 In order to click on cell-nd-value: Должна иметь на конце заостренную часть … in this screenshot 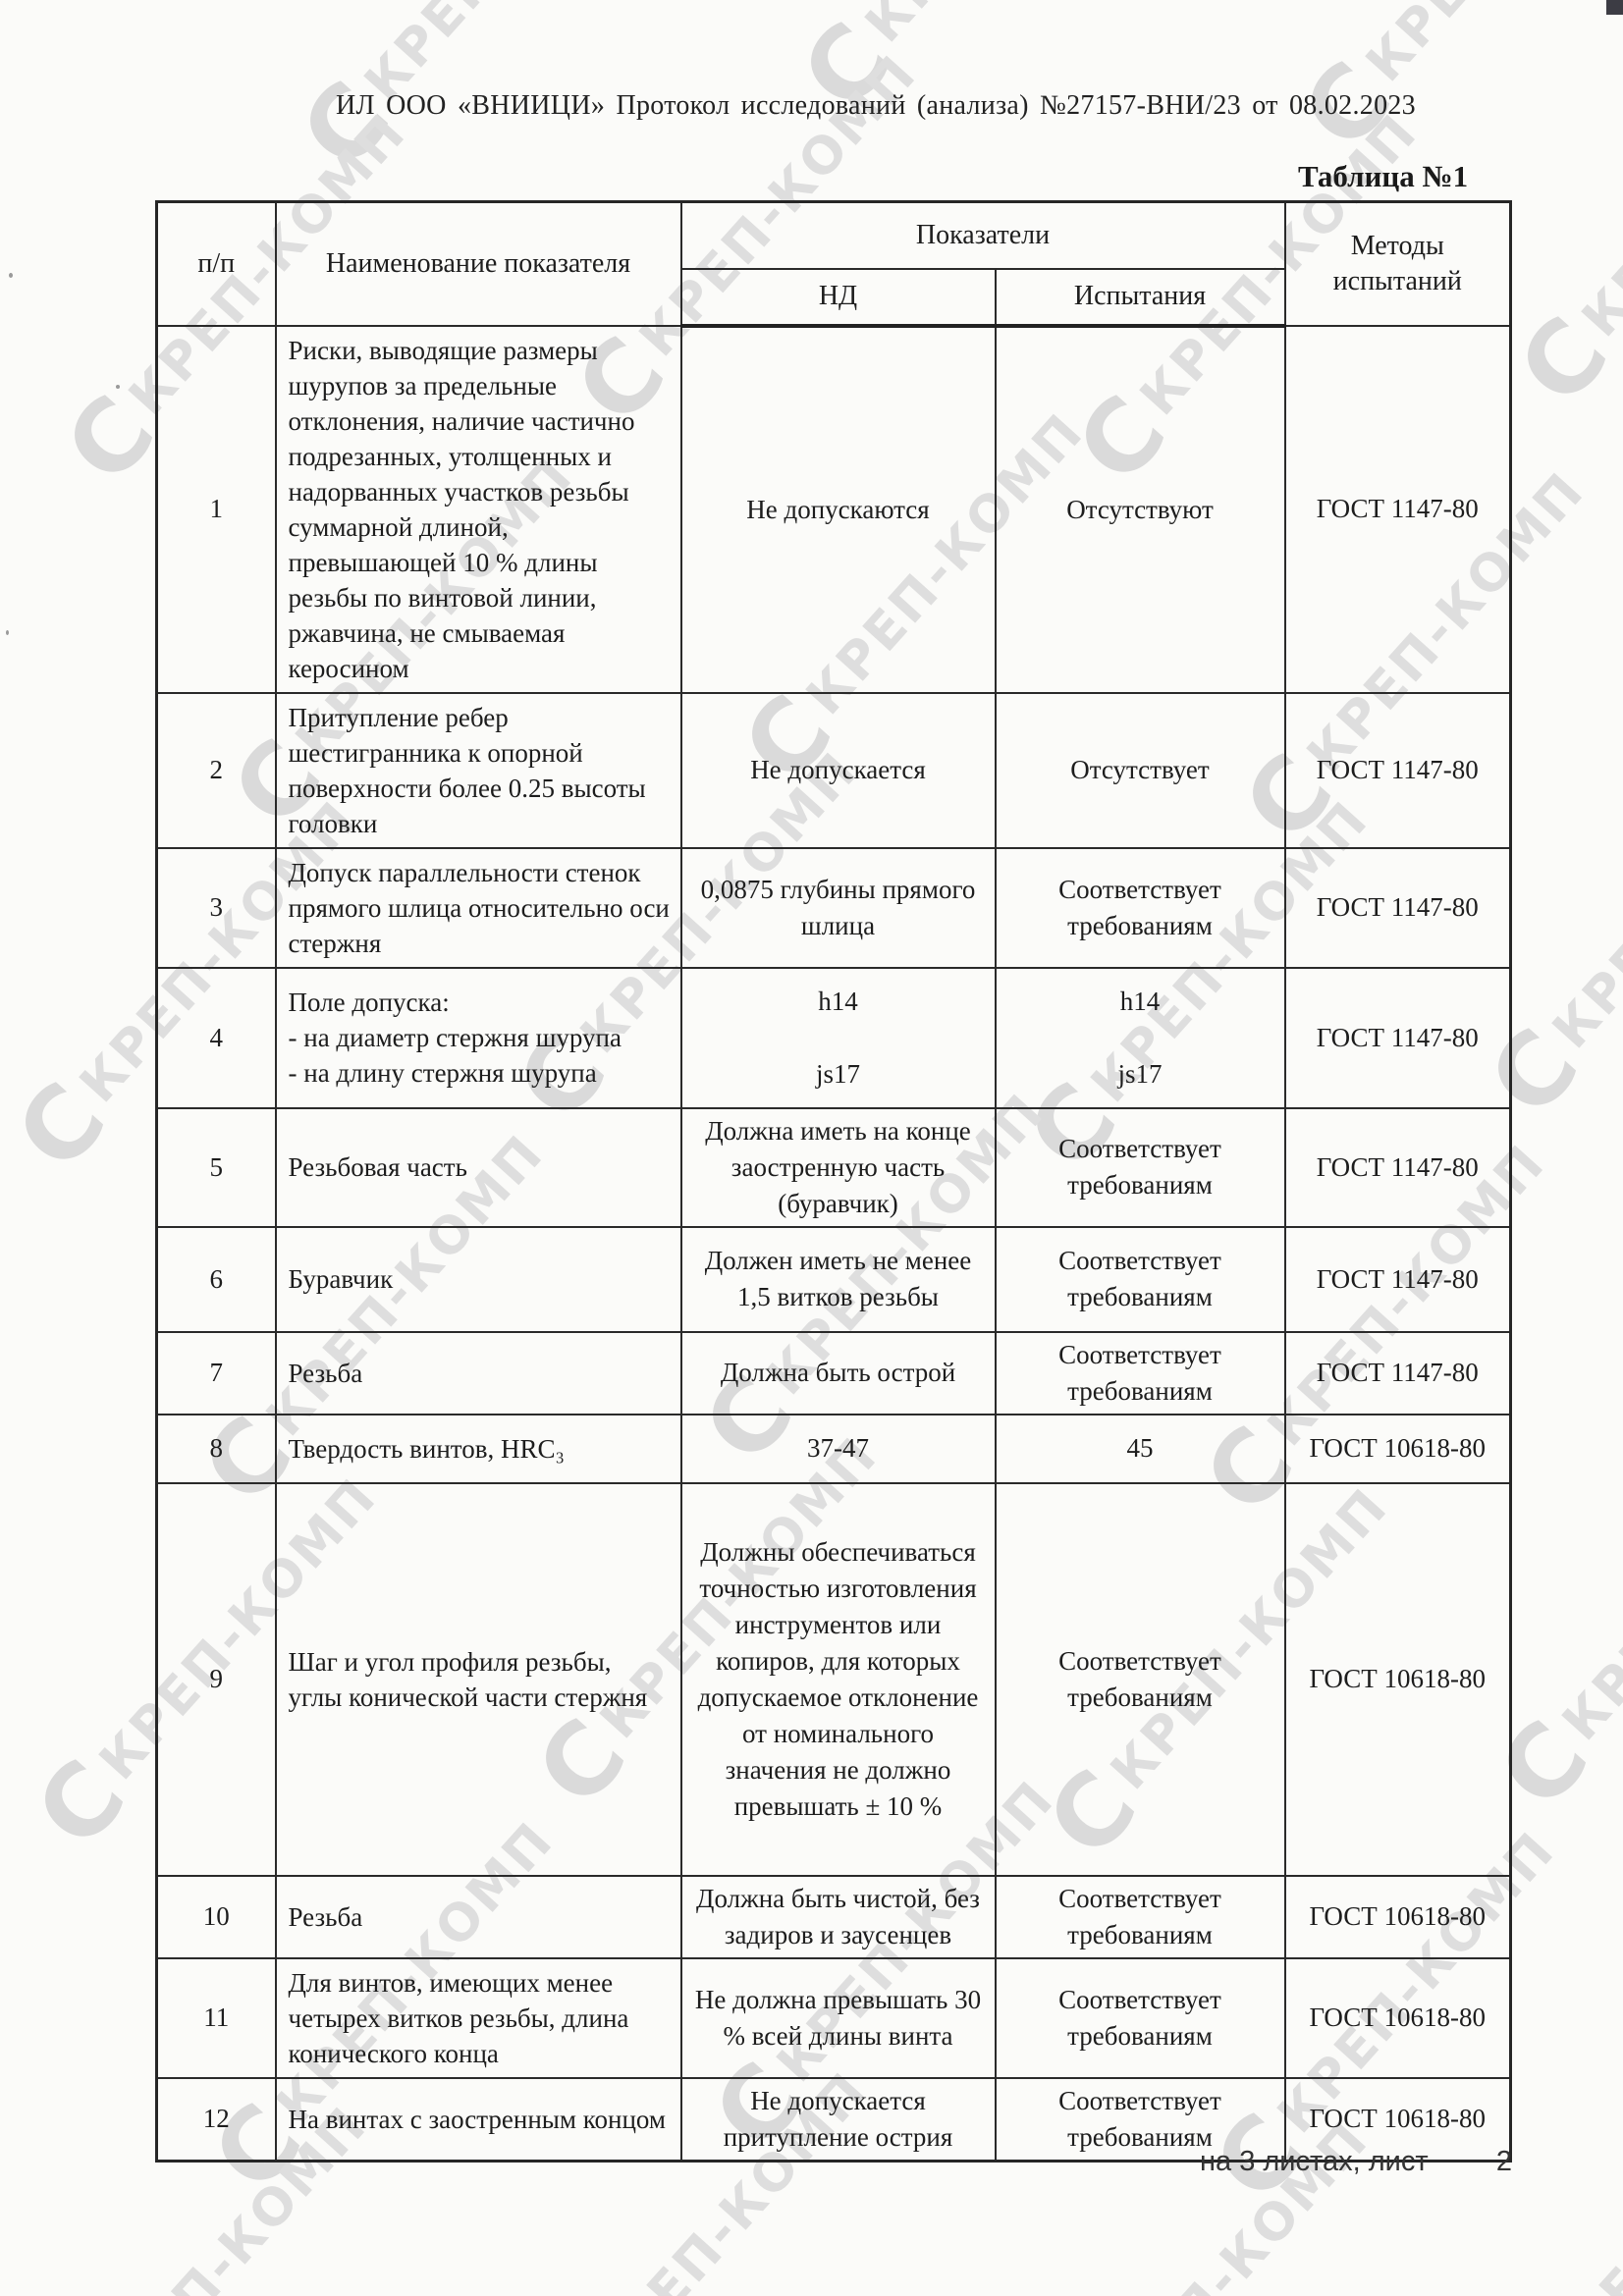, I will do `click(838, 1167)`.